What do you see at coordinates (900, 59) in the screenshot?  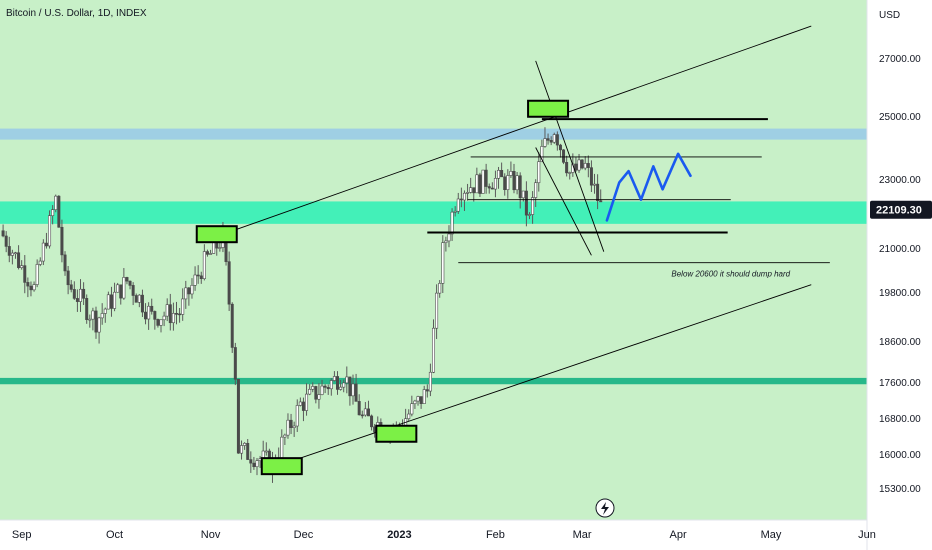 I see `y-tick-label: 27000.00` at bounding box center [900, 59].